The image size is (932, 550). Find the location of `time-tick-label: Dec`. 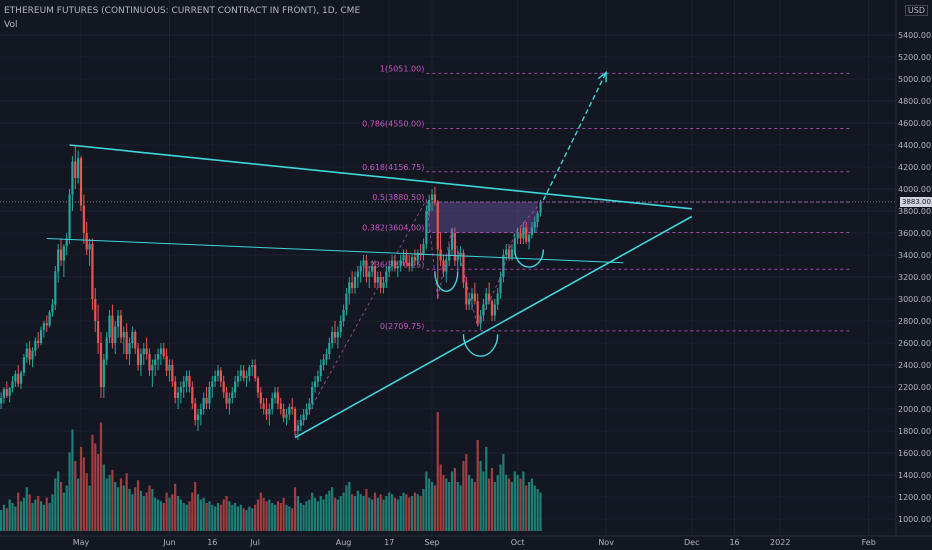

time-tick-label: Dec is located at coordinates (691, 542).